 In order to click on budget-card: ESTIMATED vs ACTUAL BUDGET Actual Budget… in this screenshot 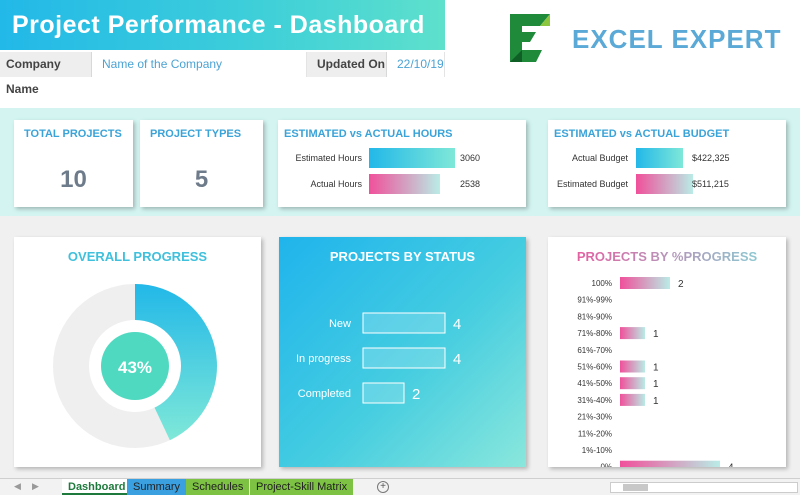, I will do `click(667, 163)`.